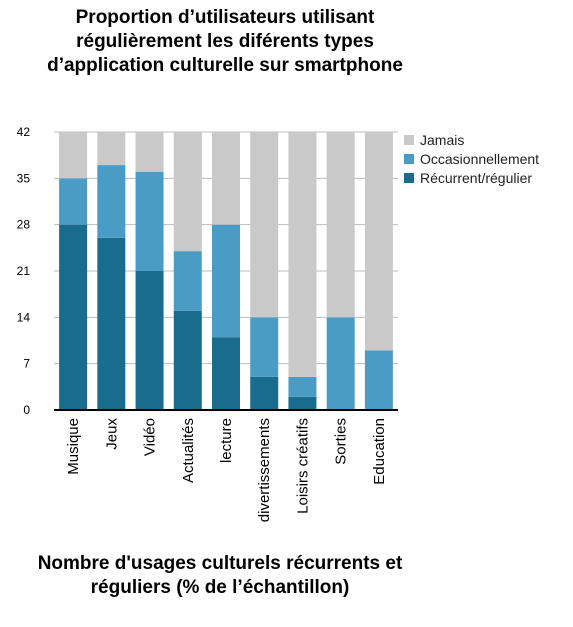 The image size is (573, 627). What do you see at coordinates (479, 159) in the screenshot?
I see `legend-label: Occasionnellement` at bounding box center [479, 159].